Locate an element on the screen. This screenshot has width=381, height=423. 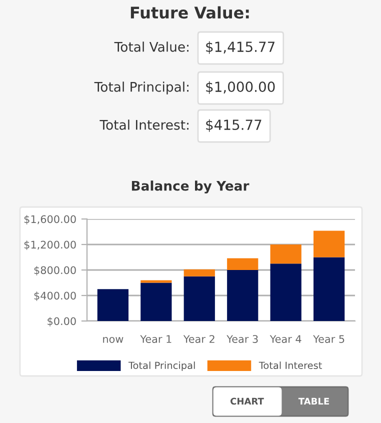
x-tick-label: Year 2 is located at coordinates (198, 339).